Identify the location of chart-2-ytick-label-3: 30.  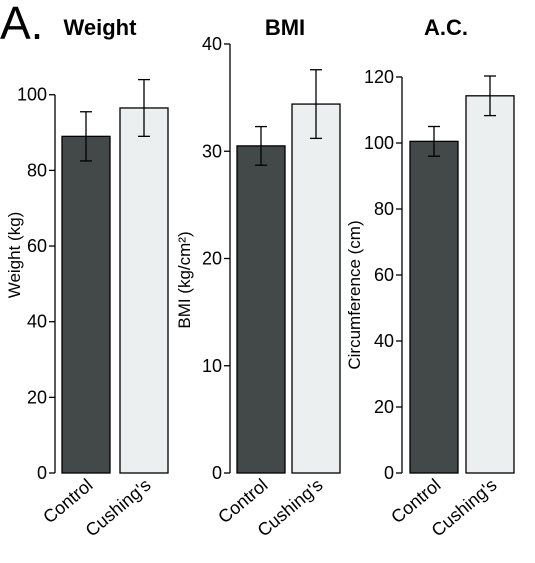
(212, 151).